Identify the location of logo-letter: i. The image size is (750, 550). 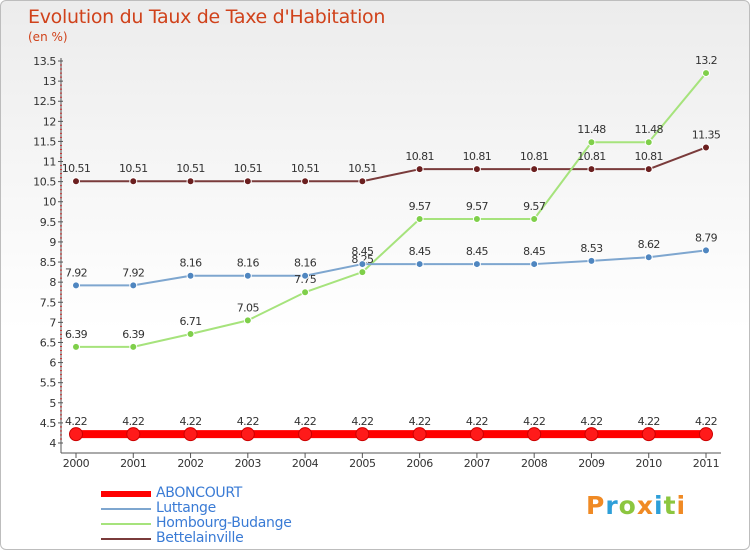
(659, 505).